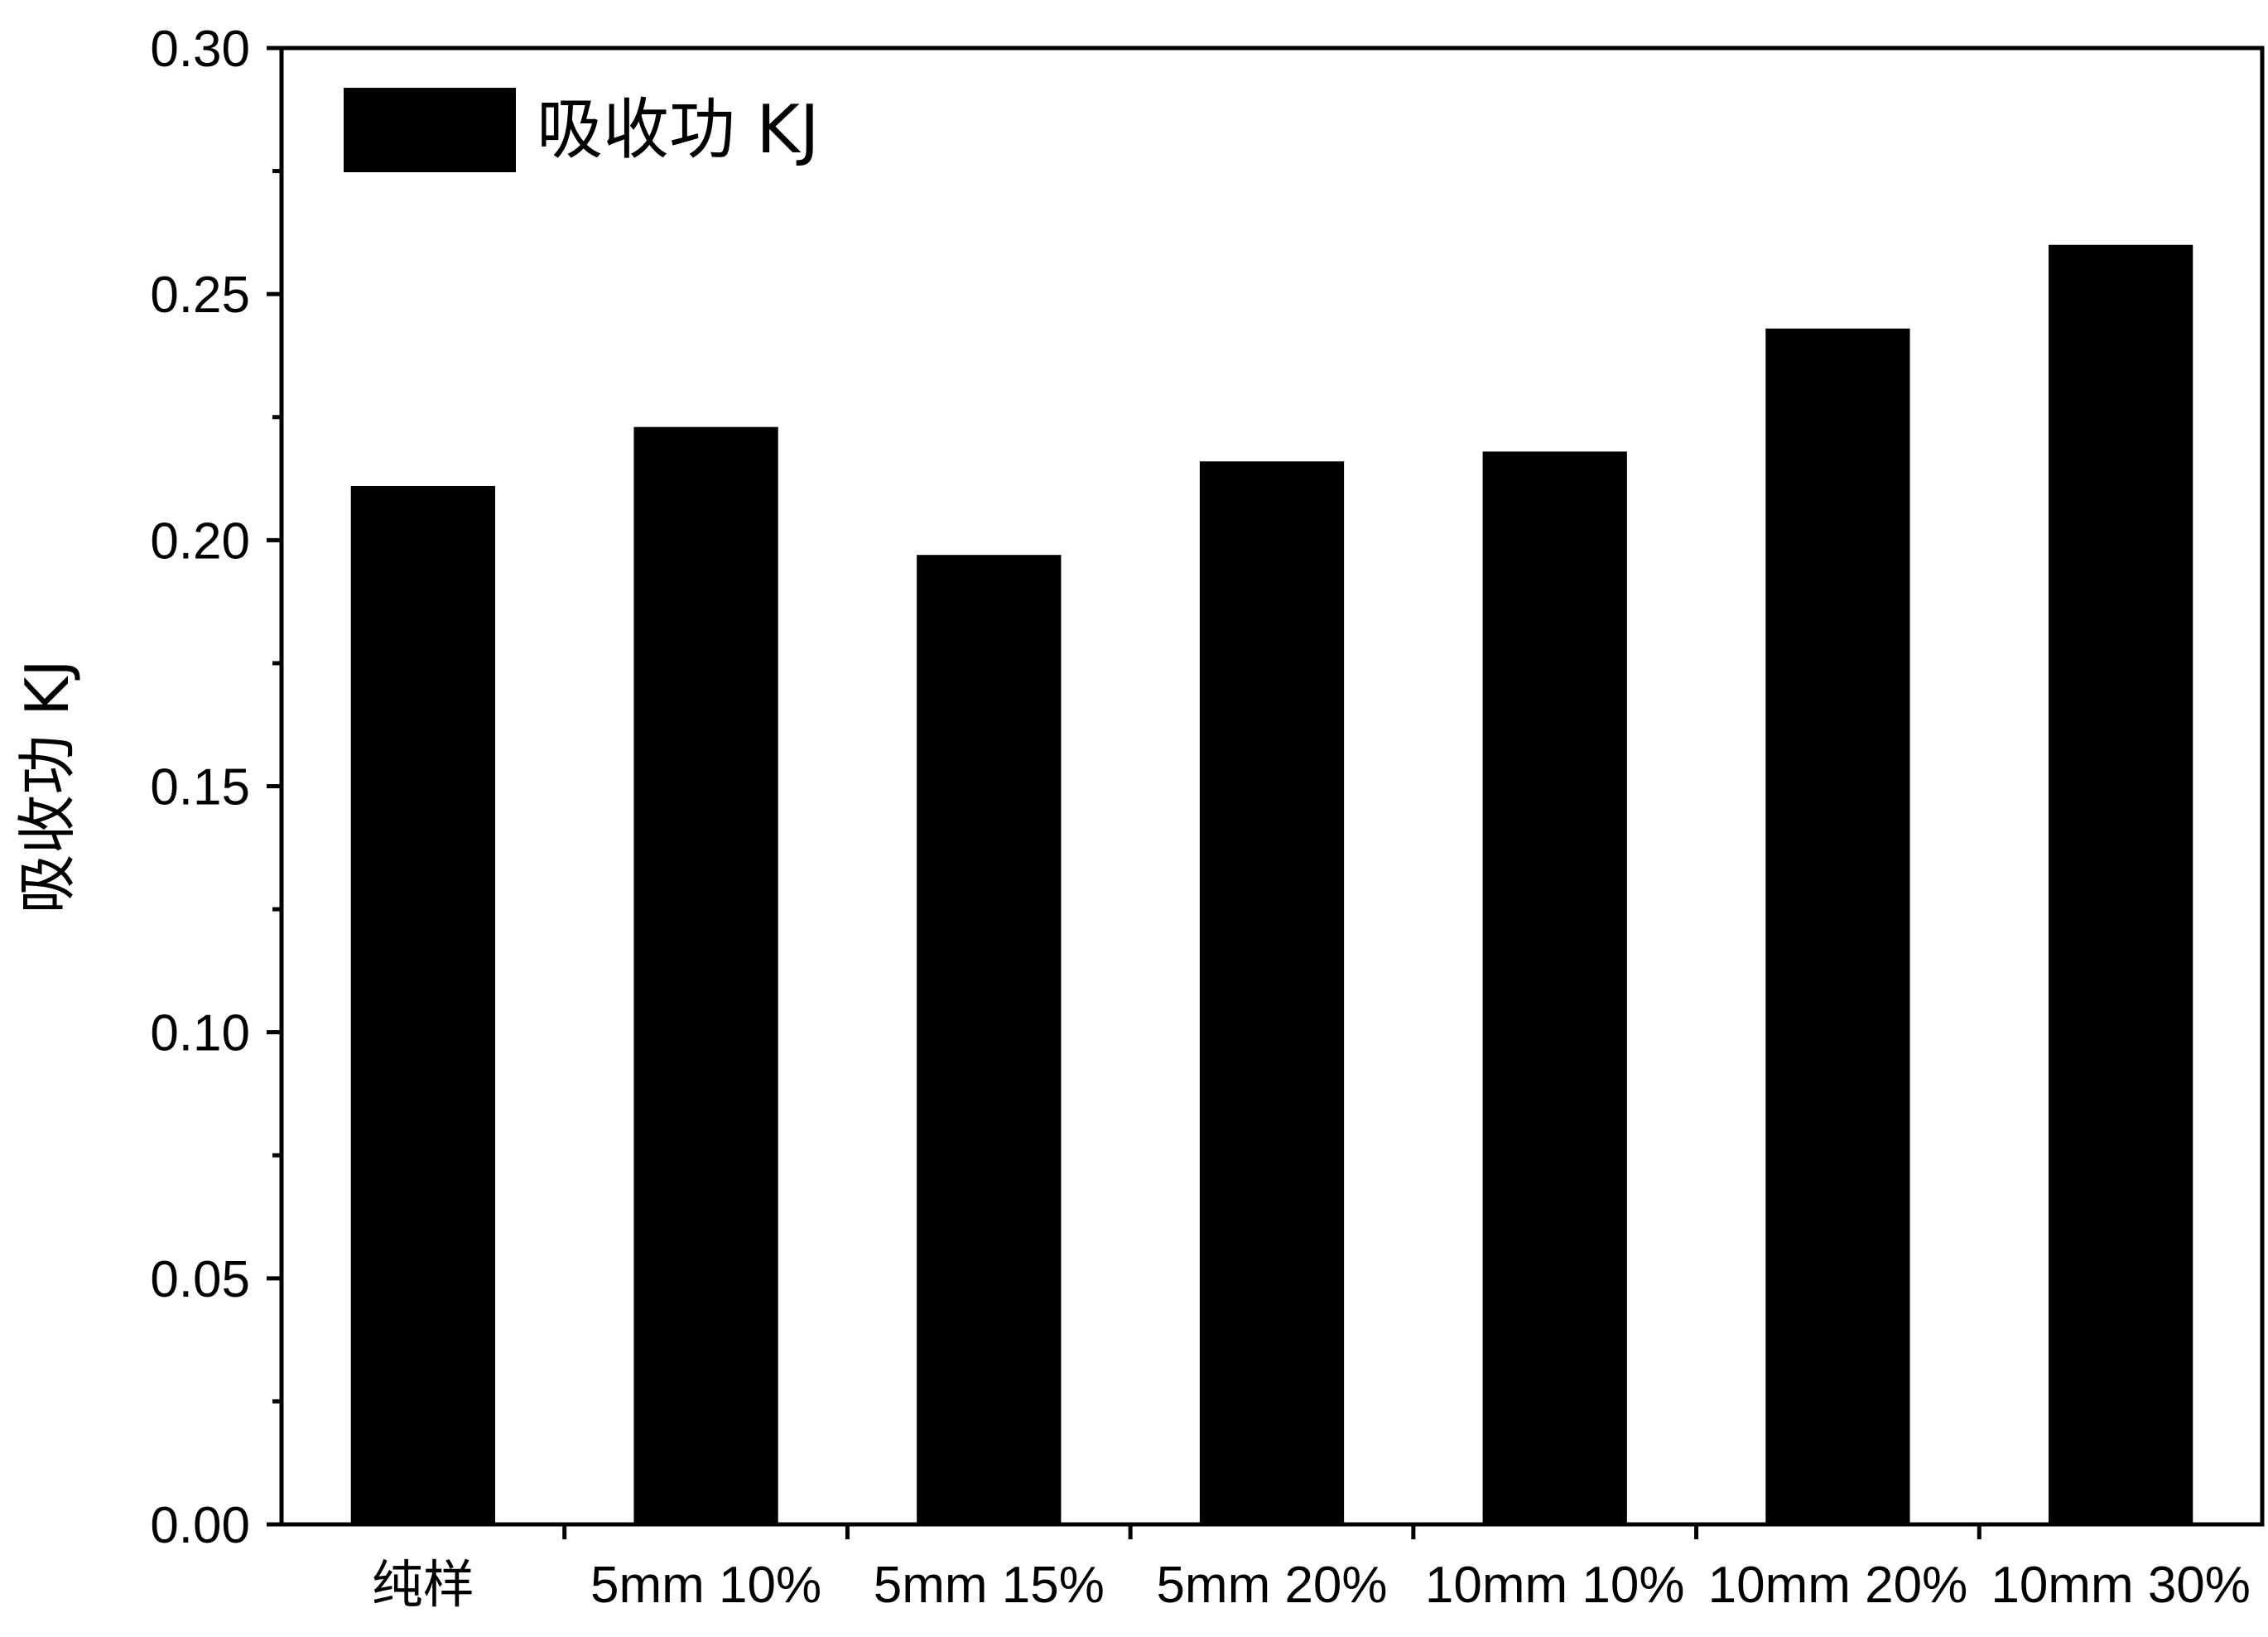 This screenshot has height=1637, width=2268. Describe the element at coordinates (423, 1586) in the screenshot. I see `x-tick-label: 纯样` at that location.